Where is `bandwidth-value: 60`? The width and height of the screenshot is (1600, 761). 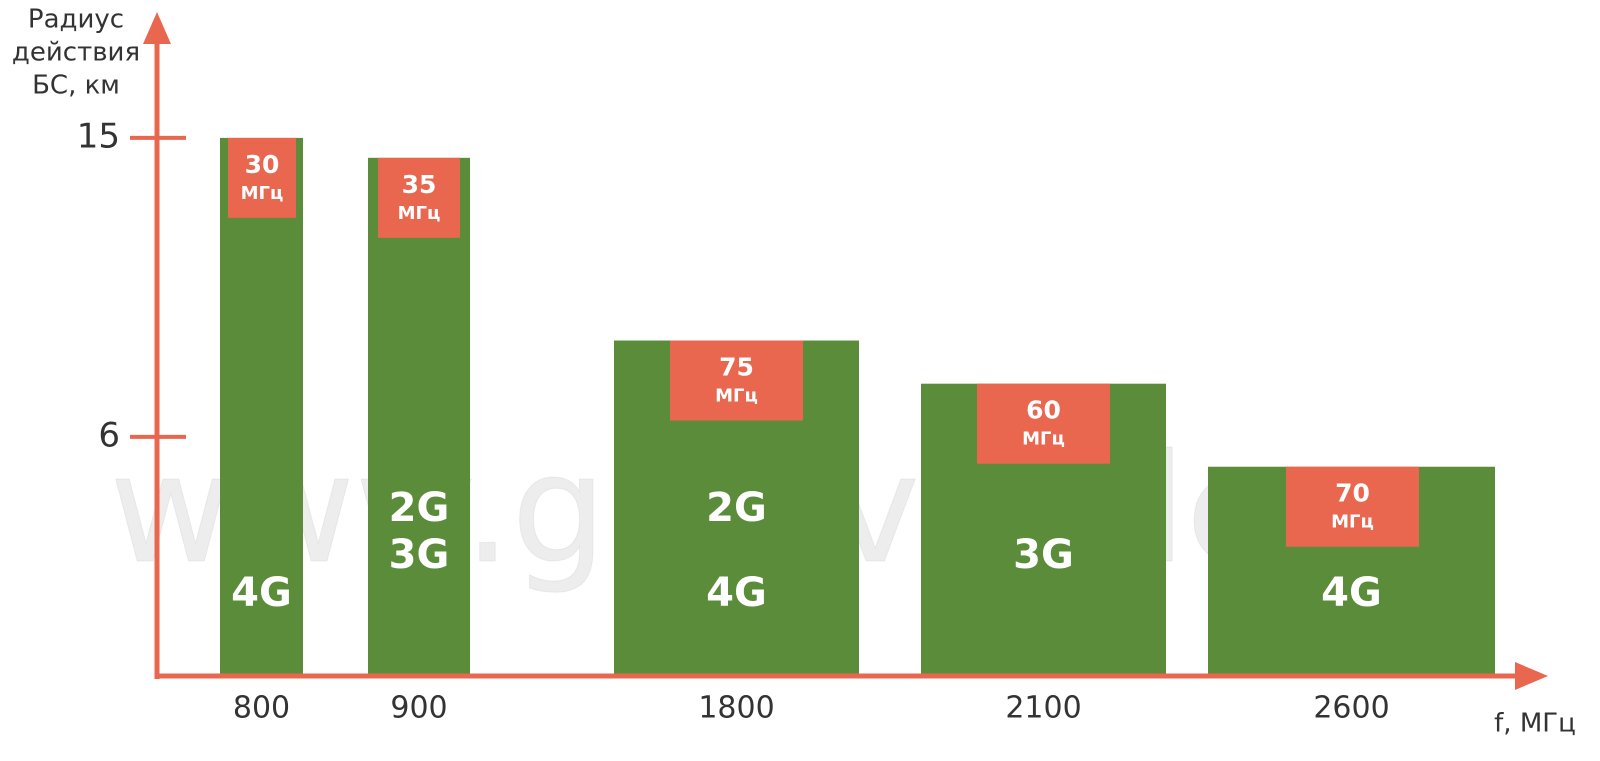
bandwidth-value: 60 is located at coordinates (1043, 410).